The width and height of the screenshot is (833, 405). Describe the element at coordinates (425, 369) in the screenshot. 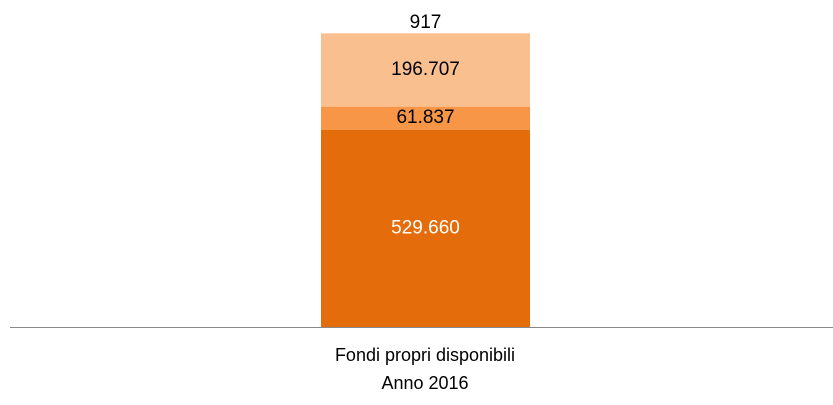

I see `category-label: Fondi propri disponibili Anno 2016` at that location.